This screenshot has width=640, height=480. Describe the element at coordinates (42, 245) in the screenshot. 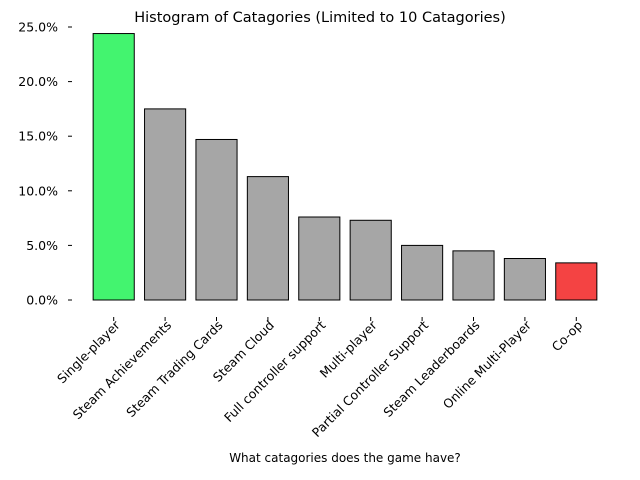

I see `y-tick-label: 5.0%` at that location.